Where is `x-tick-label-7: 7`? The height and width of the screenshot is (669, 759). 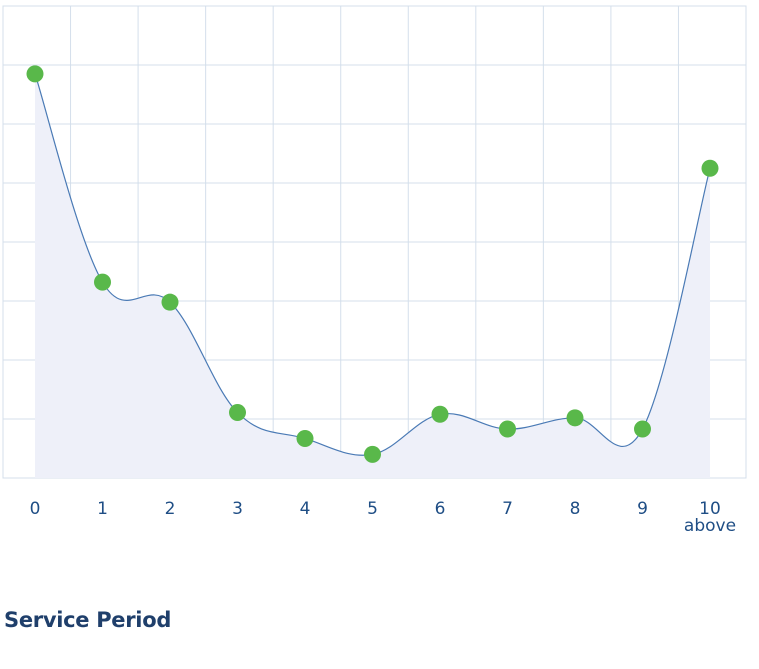 x-tick-label-7: 7 is located at coordinates (507, 509).